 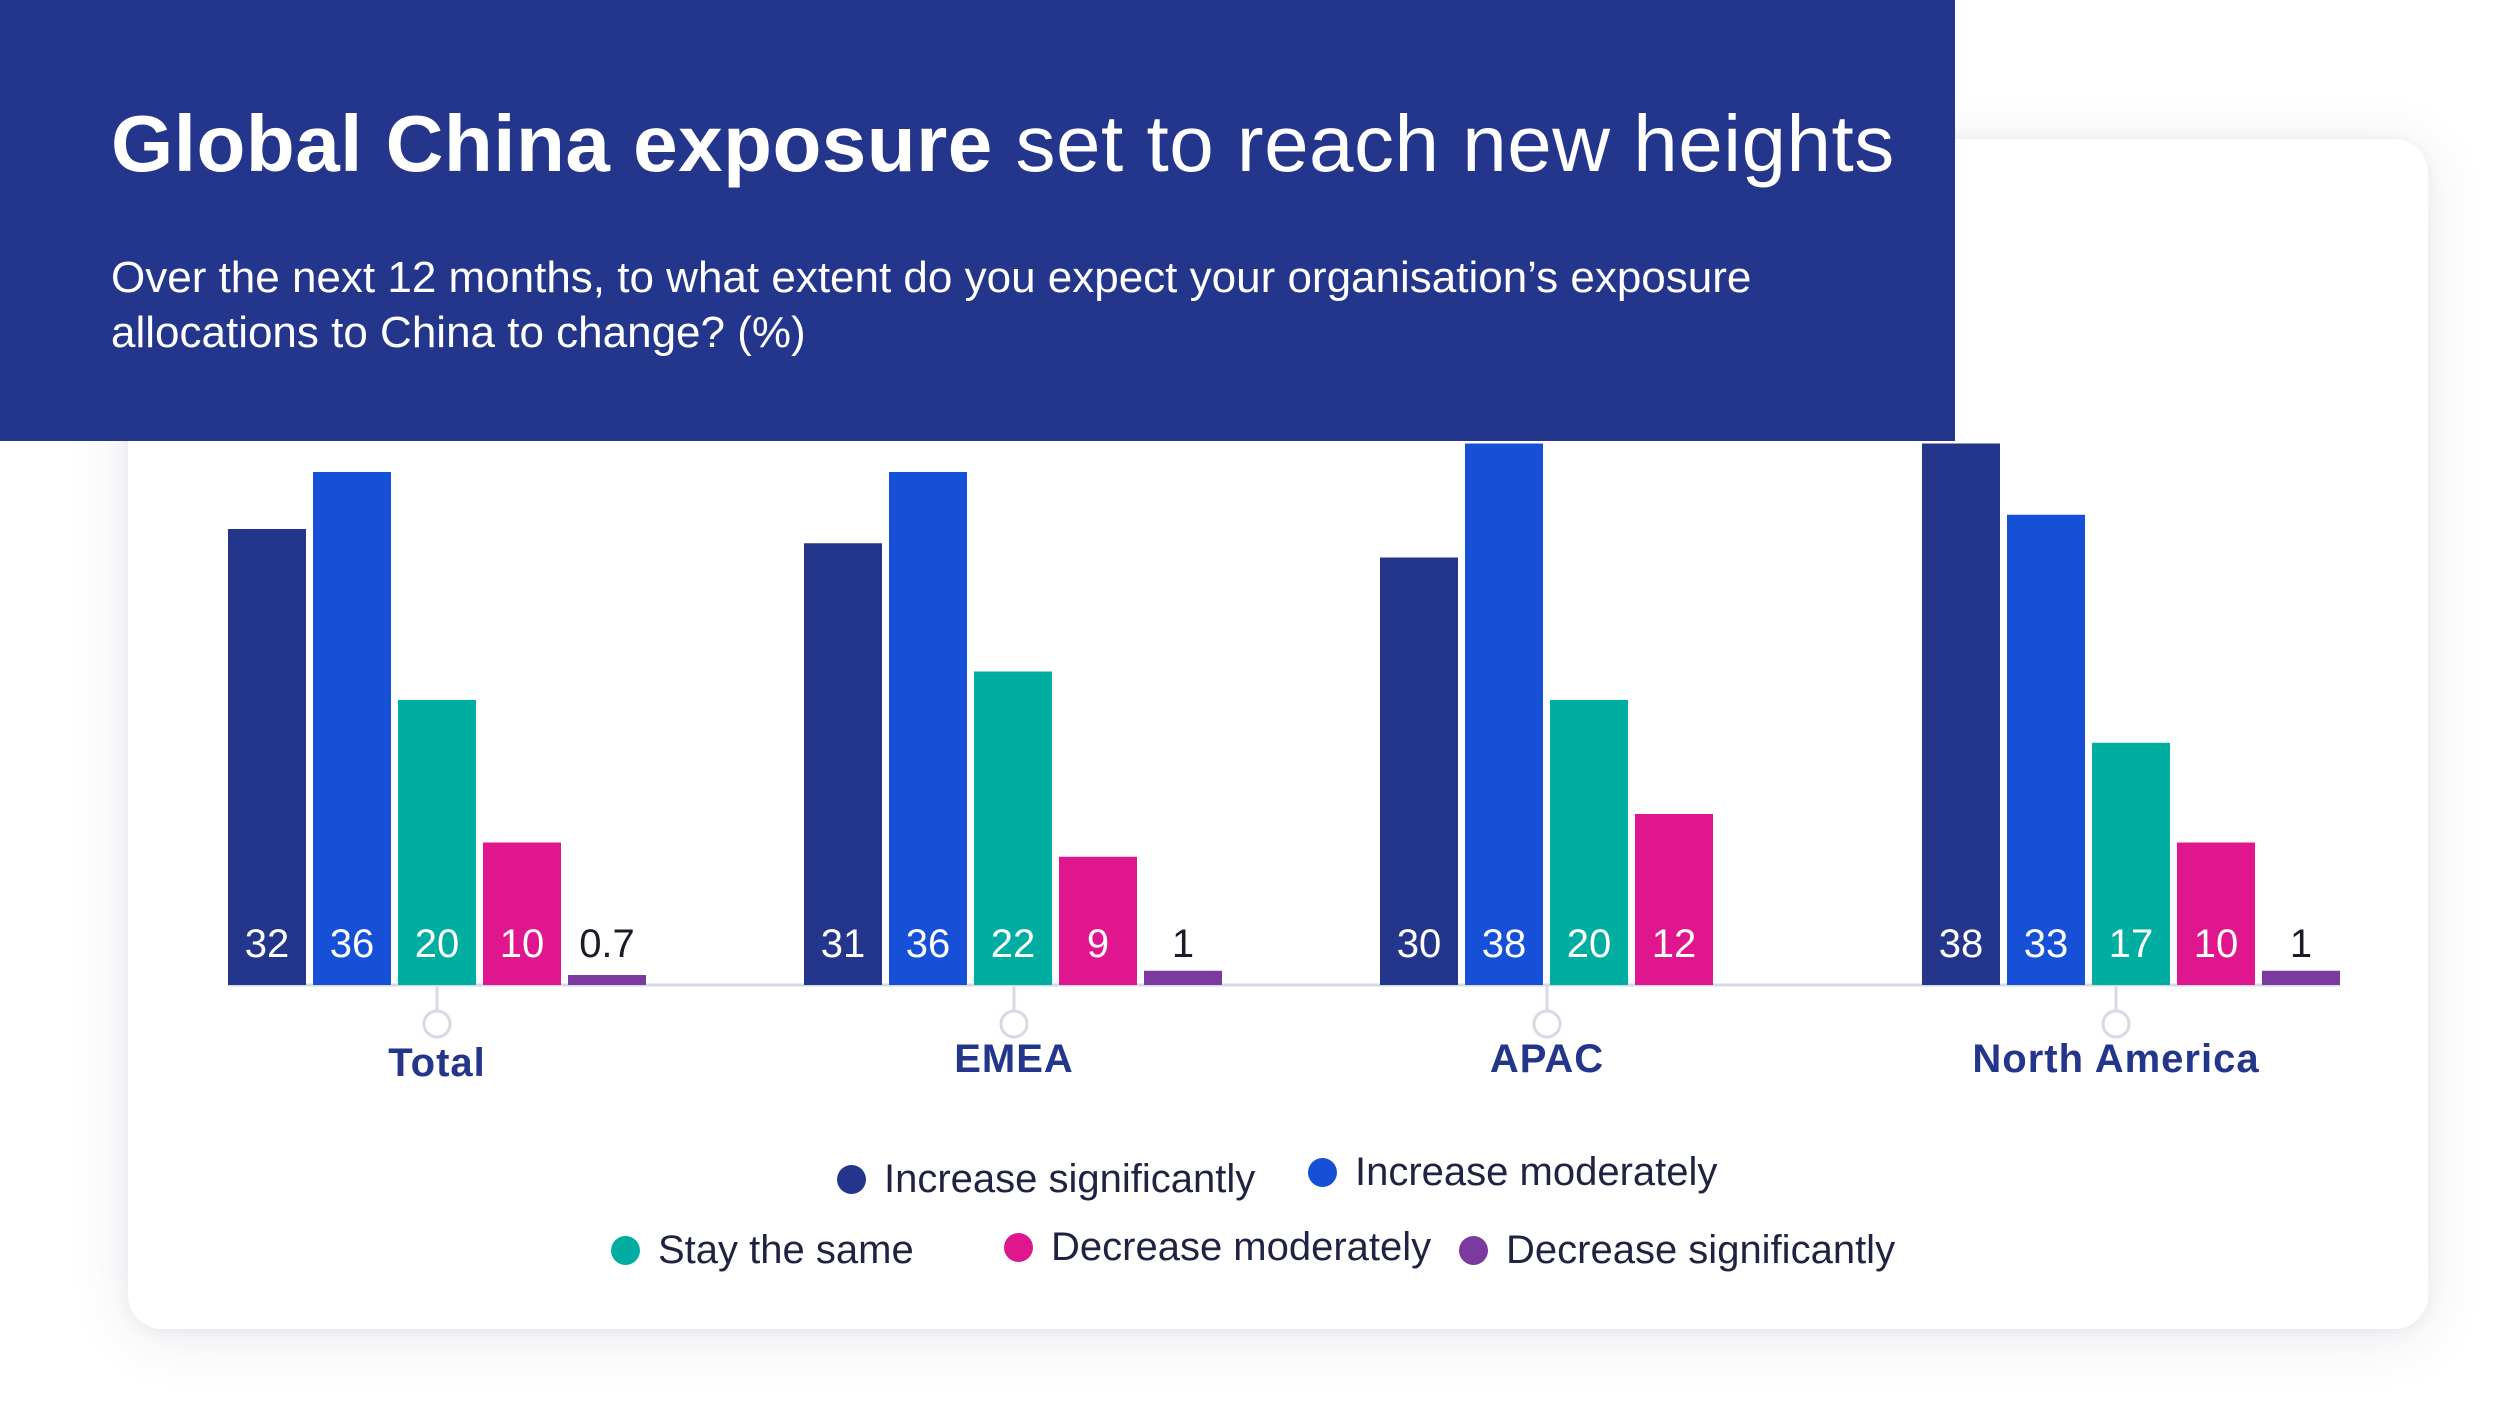 What do you see at coordinates (352, 728) in the screenshot?
I see `bar-total-increase-moderately` at bounding box center [352, 728].